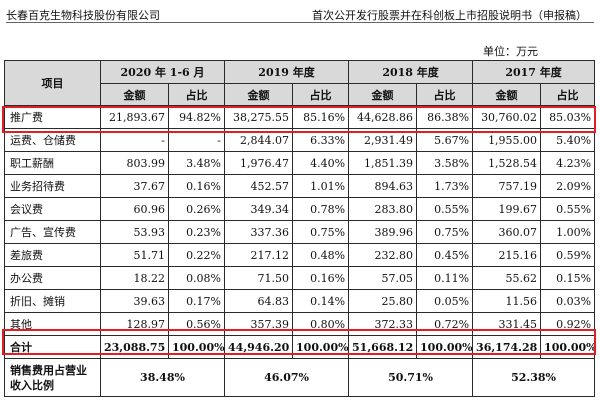 The height and width of the screenshot is (417, 600). What do you see at coordinates (196, 209) in the screenshot?
I see `cell: 0.26%` at bounding box center [196, 209].